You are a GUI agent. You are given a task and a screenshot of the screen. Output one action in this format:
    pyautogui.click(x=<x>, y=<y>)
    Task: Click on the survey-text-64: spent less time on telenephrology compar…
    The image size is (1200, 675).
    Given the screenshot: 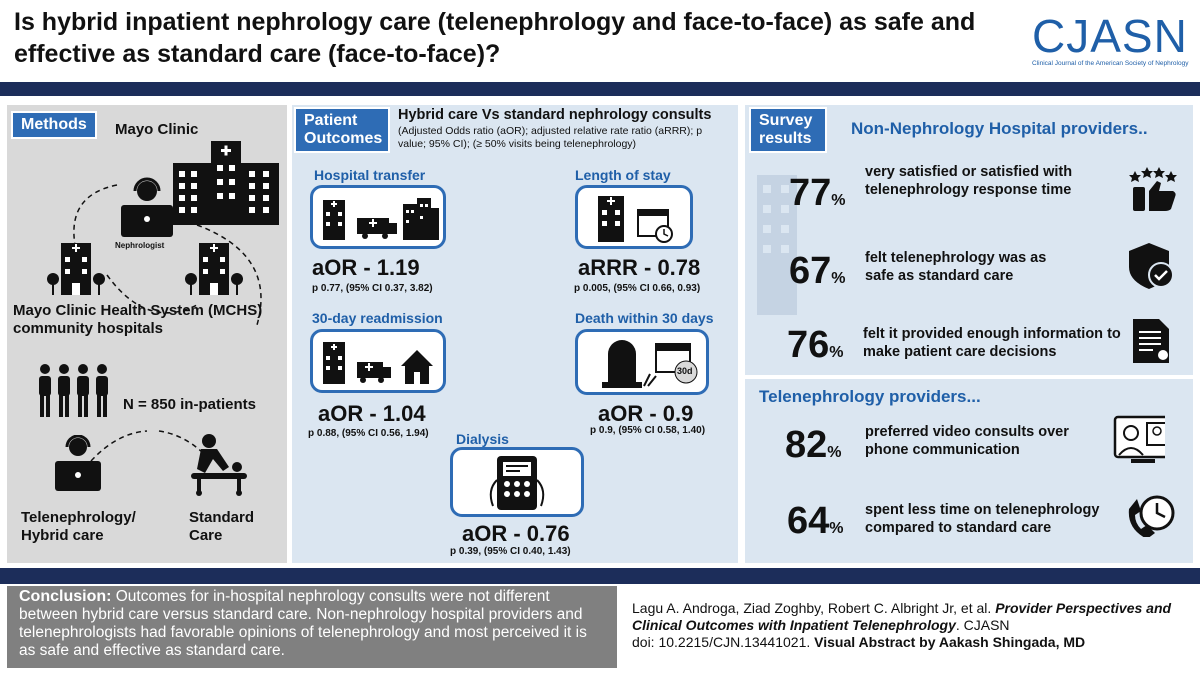 What is the action you would take?
    pyautogui.click(x=982, y=519)
    